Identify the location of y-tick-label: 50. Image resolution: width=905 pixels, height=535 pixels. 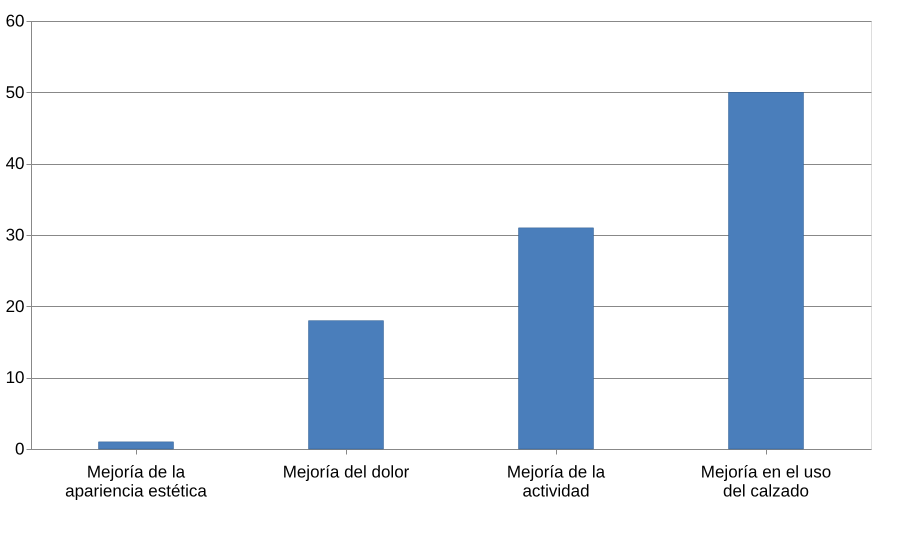
(15, 92).